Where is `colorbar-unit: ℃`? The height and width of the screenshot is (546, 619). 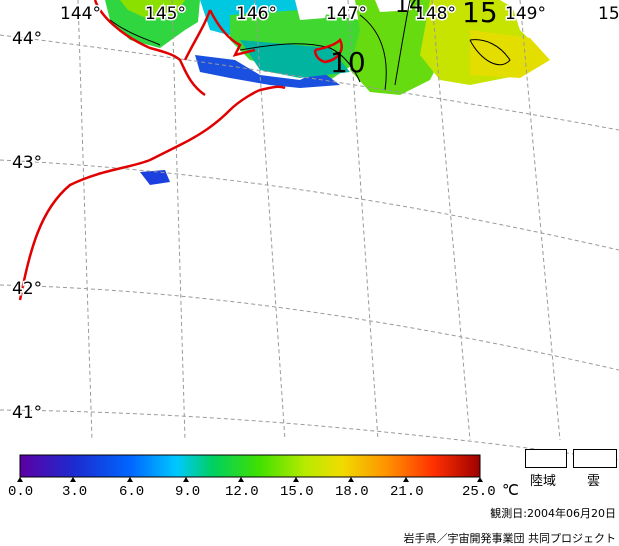 colorbar-unit: ℃ is located at coordinates (510, 490).